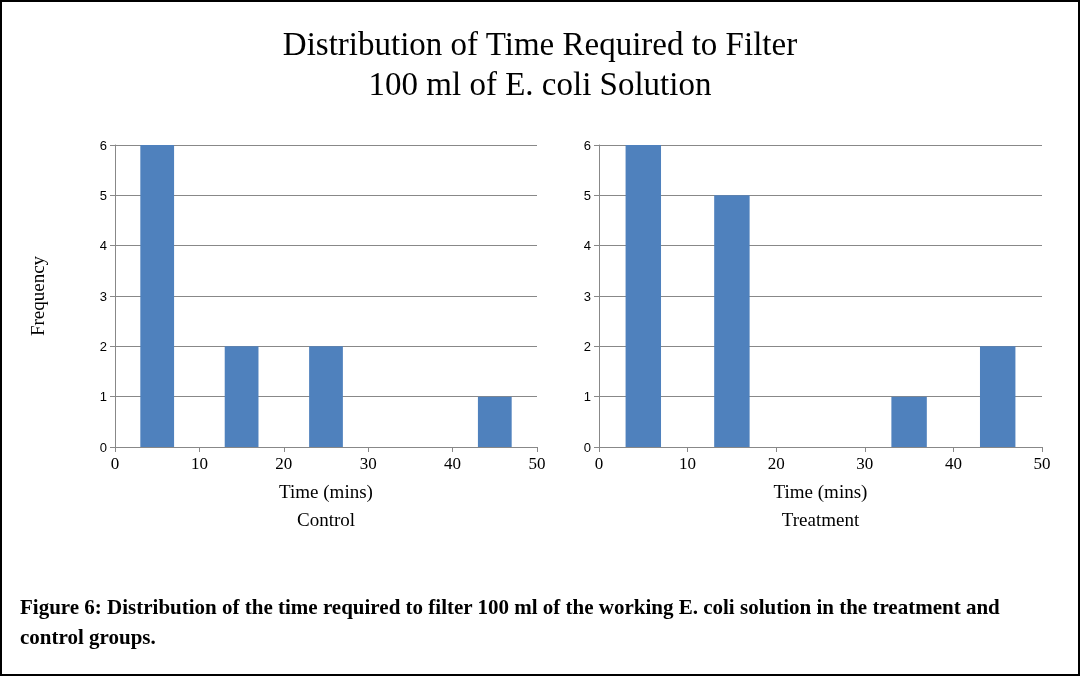 The image size is (1084, 680). I want to click on chart-title: Distribution of Time Required to Filter 100 ml of E. coli Solution, so click(540, 64).